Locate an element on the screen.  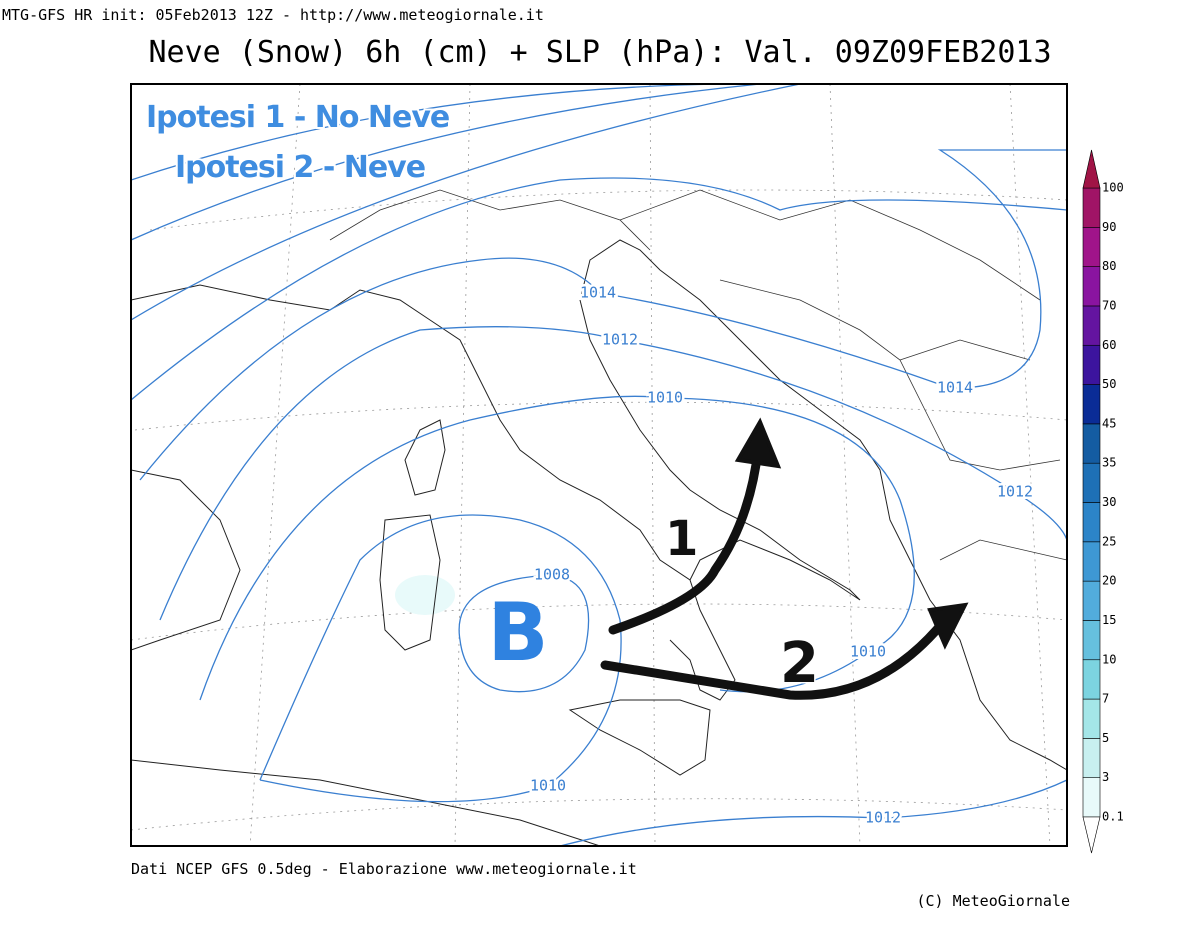
arrows: 1 2 is located at coordinates (784, 558).